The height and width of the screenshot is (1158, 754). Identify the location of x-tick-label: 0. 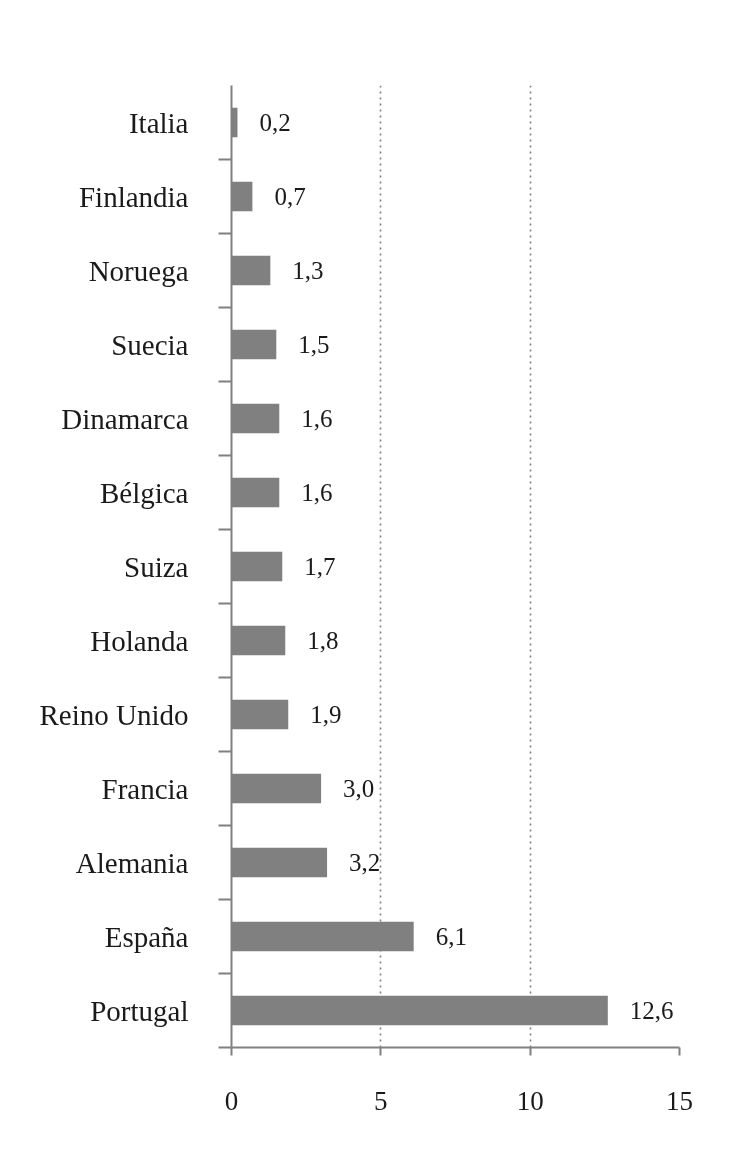
(231, 1100).